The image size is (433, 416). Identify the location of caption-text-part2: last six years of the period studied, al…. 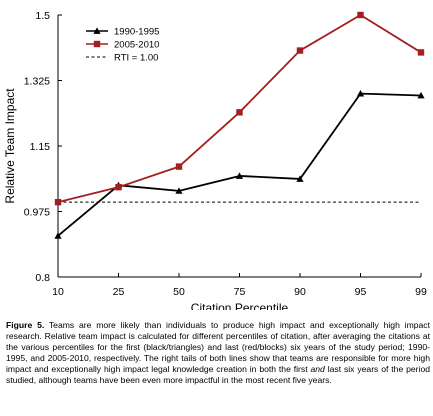
(218, 374).